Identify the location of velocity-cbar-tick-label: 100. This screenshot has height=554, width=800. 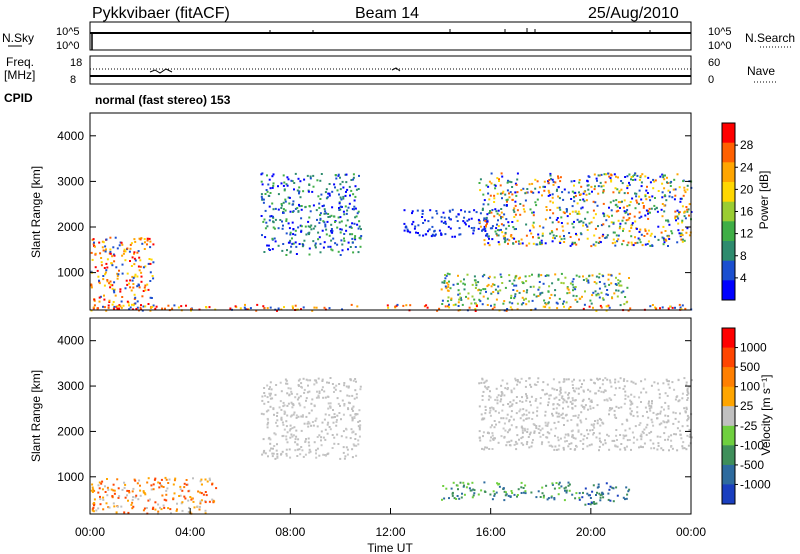
(750, 387).